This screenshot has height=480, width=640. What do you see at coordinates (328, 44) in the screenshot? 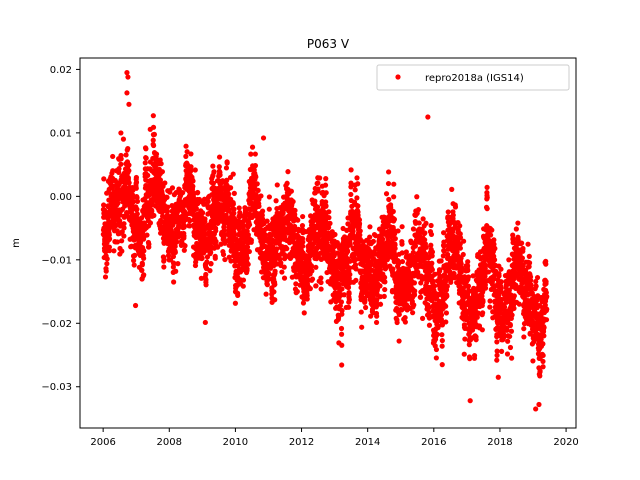
I see `chart-title: P063 V` at bounding box center [328, 44].